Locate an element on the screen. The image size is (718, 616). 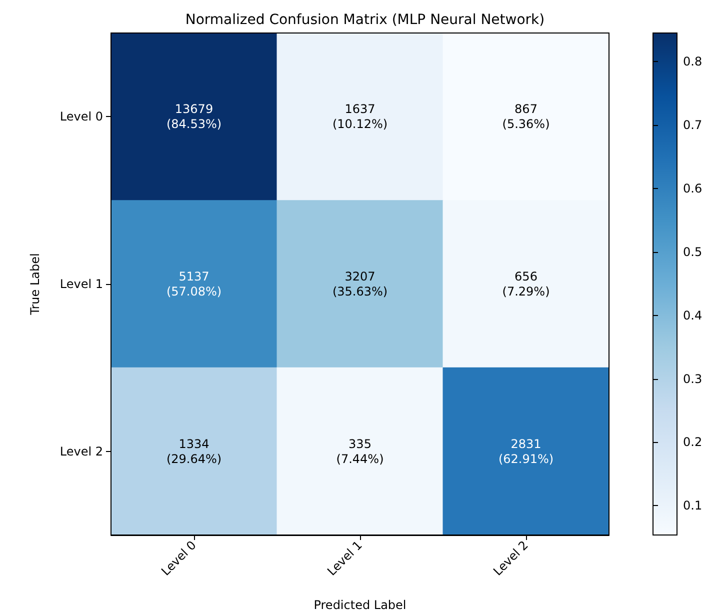
data-label: 5137 (57.08%) is located at coordinates (194, 284).